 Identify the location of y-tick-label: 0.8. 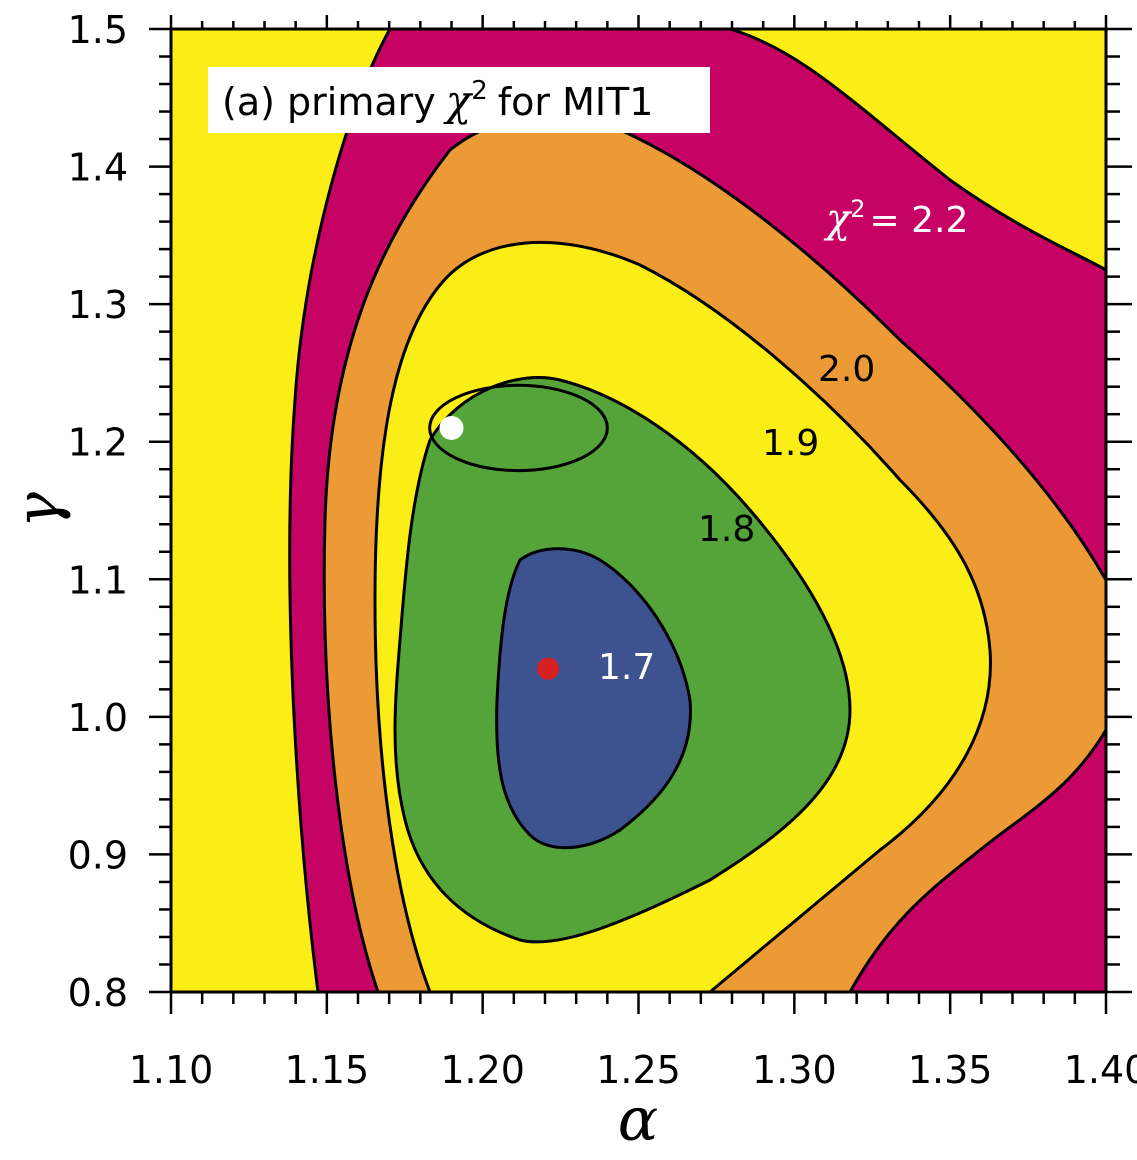
(98, 993).